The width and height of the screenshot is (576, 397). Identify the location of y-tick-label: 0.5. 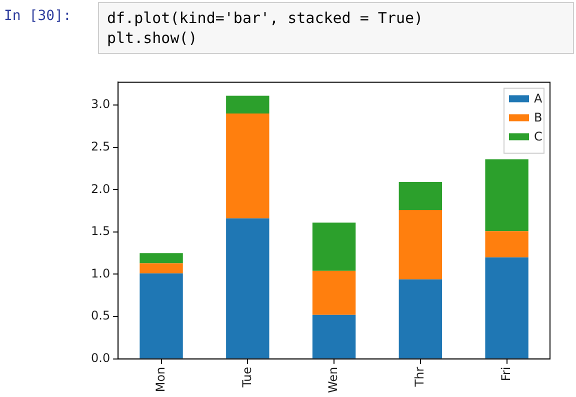
(100, 315).